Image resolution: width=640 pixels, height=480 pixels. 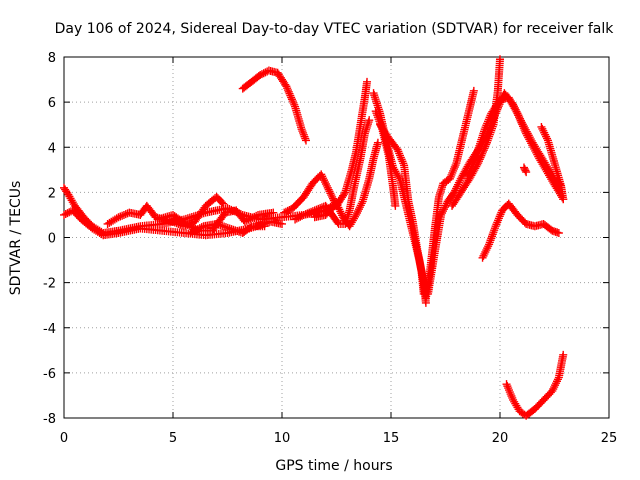 What do you see at coordinates (552, 163) in the screenshot?
I see `series-arc-evening-right` at bounding box center [552, 163].